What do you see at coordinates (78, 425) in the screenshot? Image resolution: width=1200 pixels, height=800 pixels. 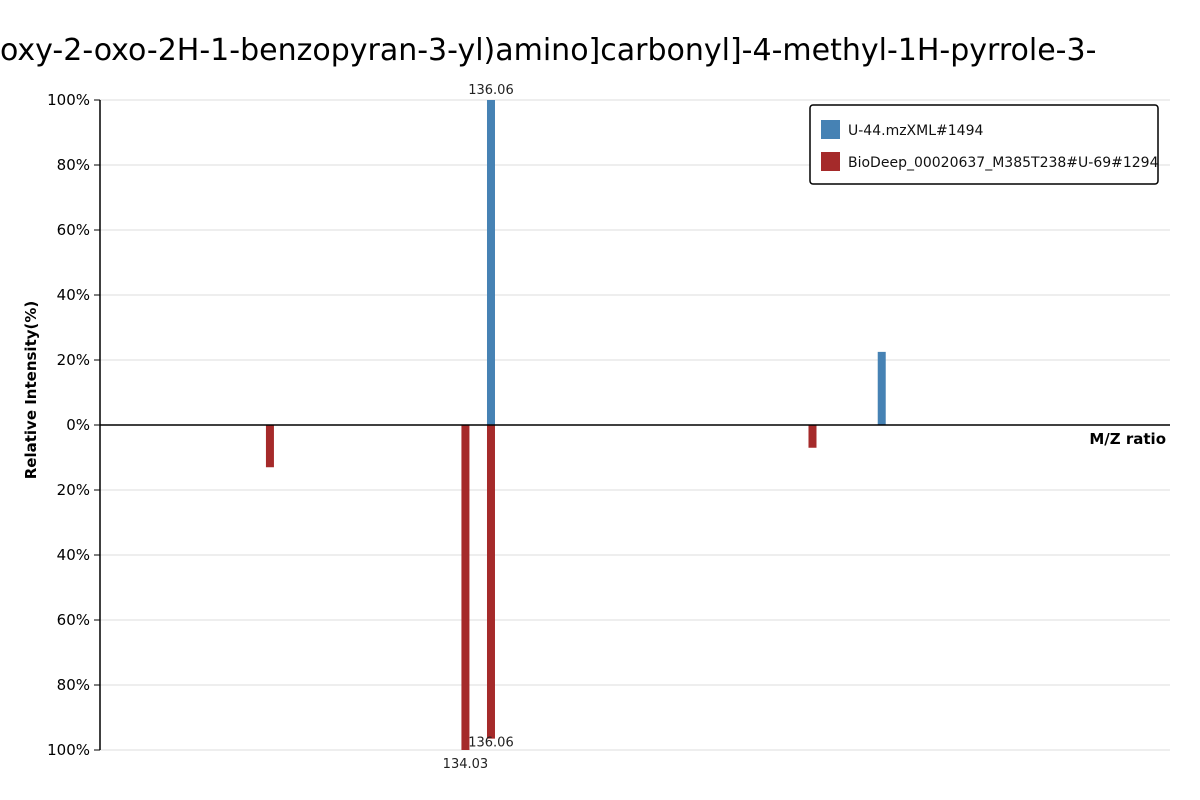 I see `y-tick-label: 0%` at bounding box center [78, 425].